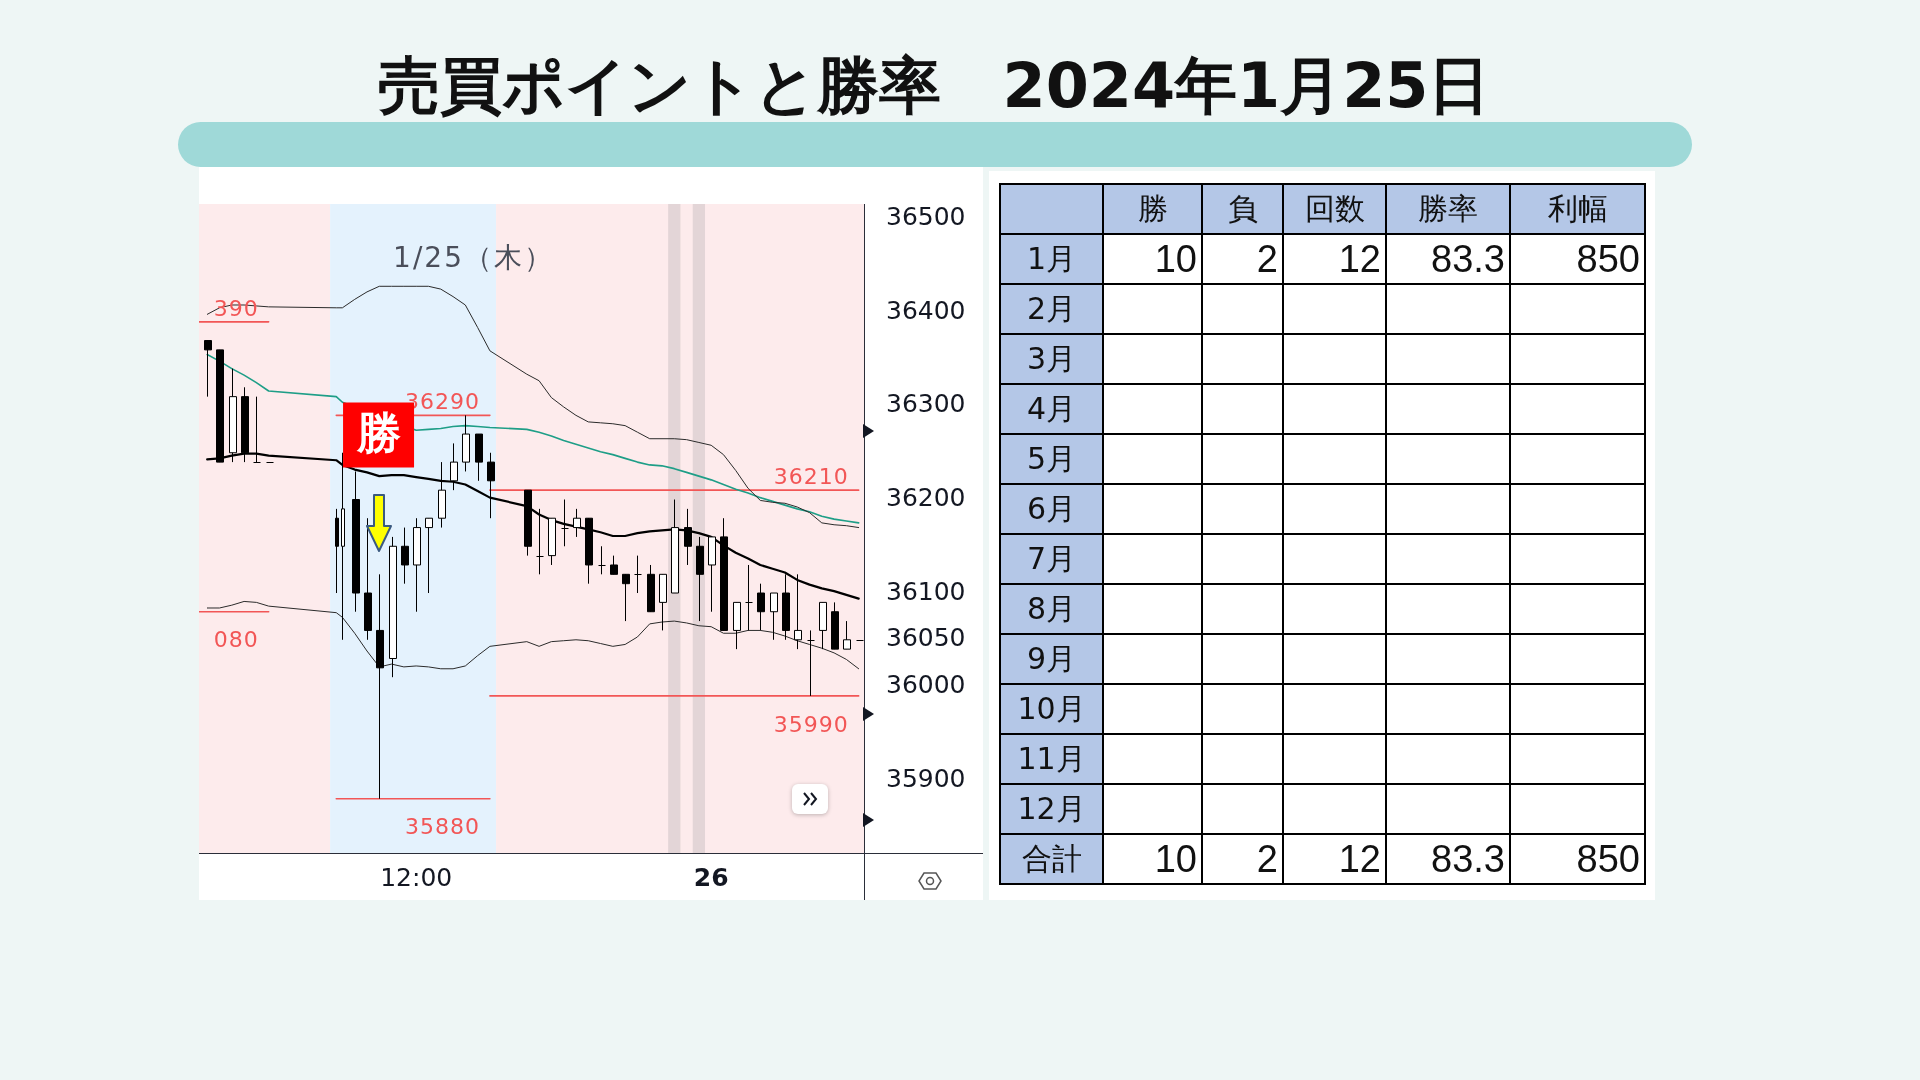 This screenshot has width=1920, height=1080. Describe the element at coordinates (442, 402) in the screenshot. I see `series-label: 36290` at that location.